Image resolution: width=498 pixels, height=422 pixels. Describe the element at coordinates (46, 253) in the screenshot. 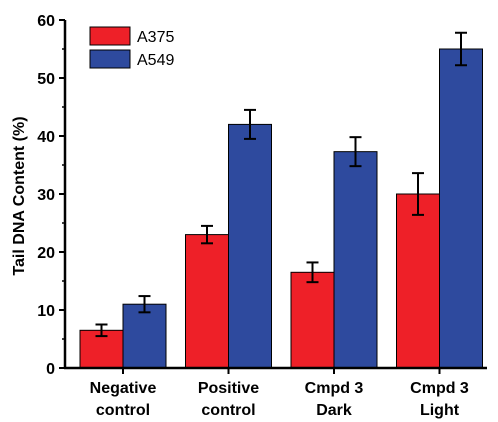

I see `y-tick-label-20: 20` at that location.